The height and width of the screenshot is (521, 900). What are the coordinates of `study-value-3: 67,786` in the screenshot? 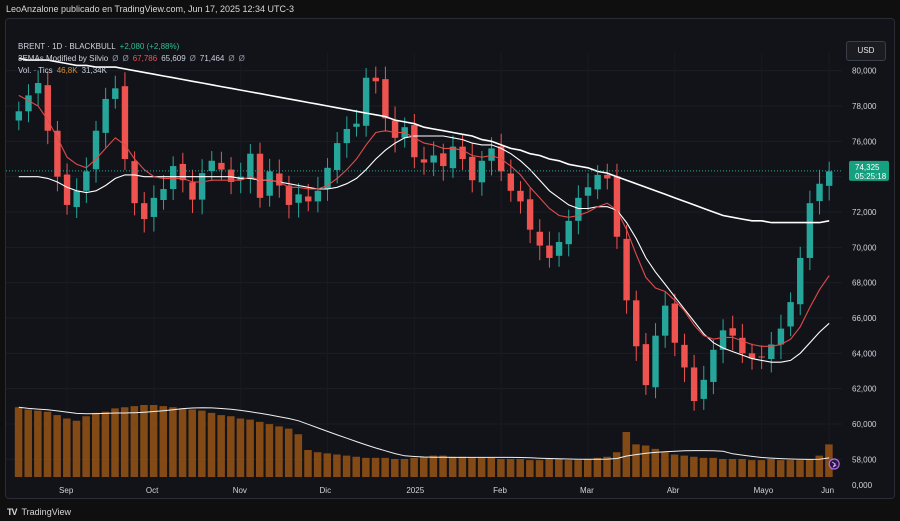 It's located at (145, 58).